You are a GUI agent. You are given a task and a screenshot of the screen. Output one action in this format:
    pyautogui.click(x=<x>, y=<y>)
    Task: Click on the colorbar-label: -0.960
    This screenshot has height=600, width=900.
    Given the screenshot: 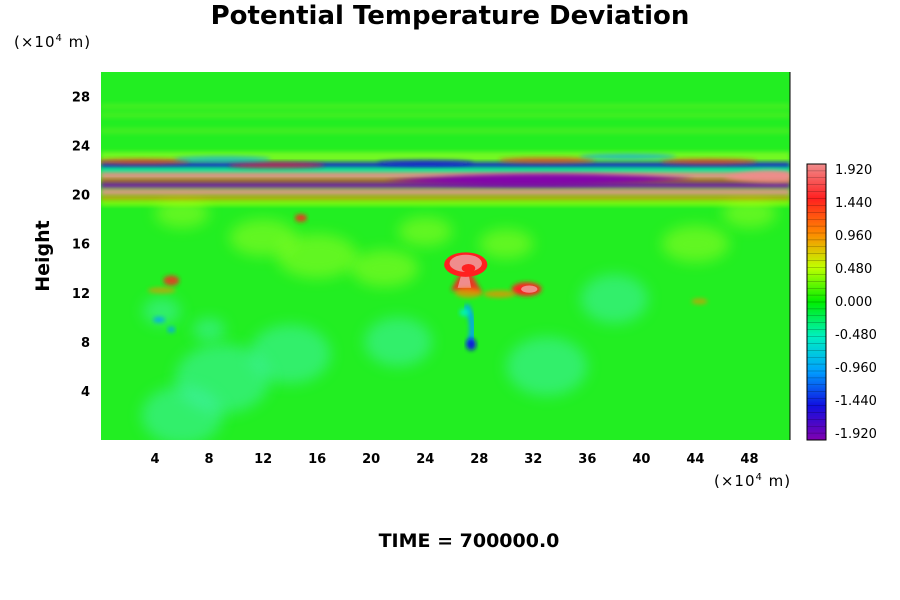 What is the action you would take?
    pyautogui.click(x=856, y=368)
    